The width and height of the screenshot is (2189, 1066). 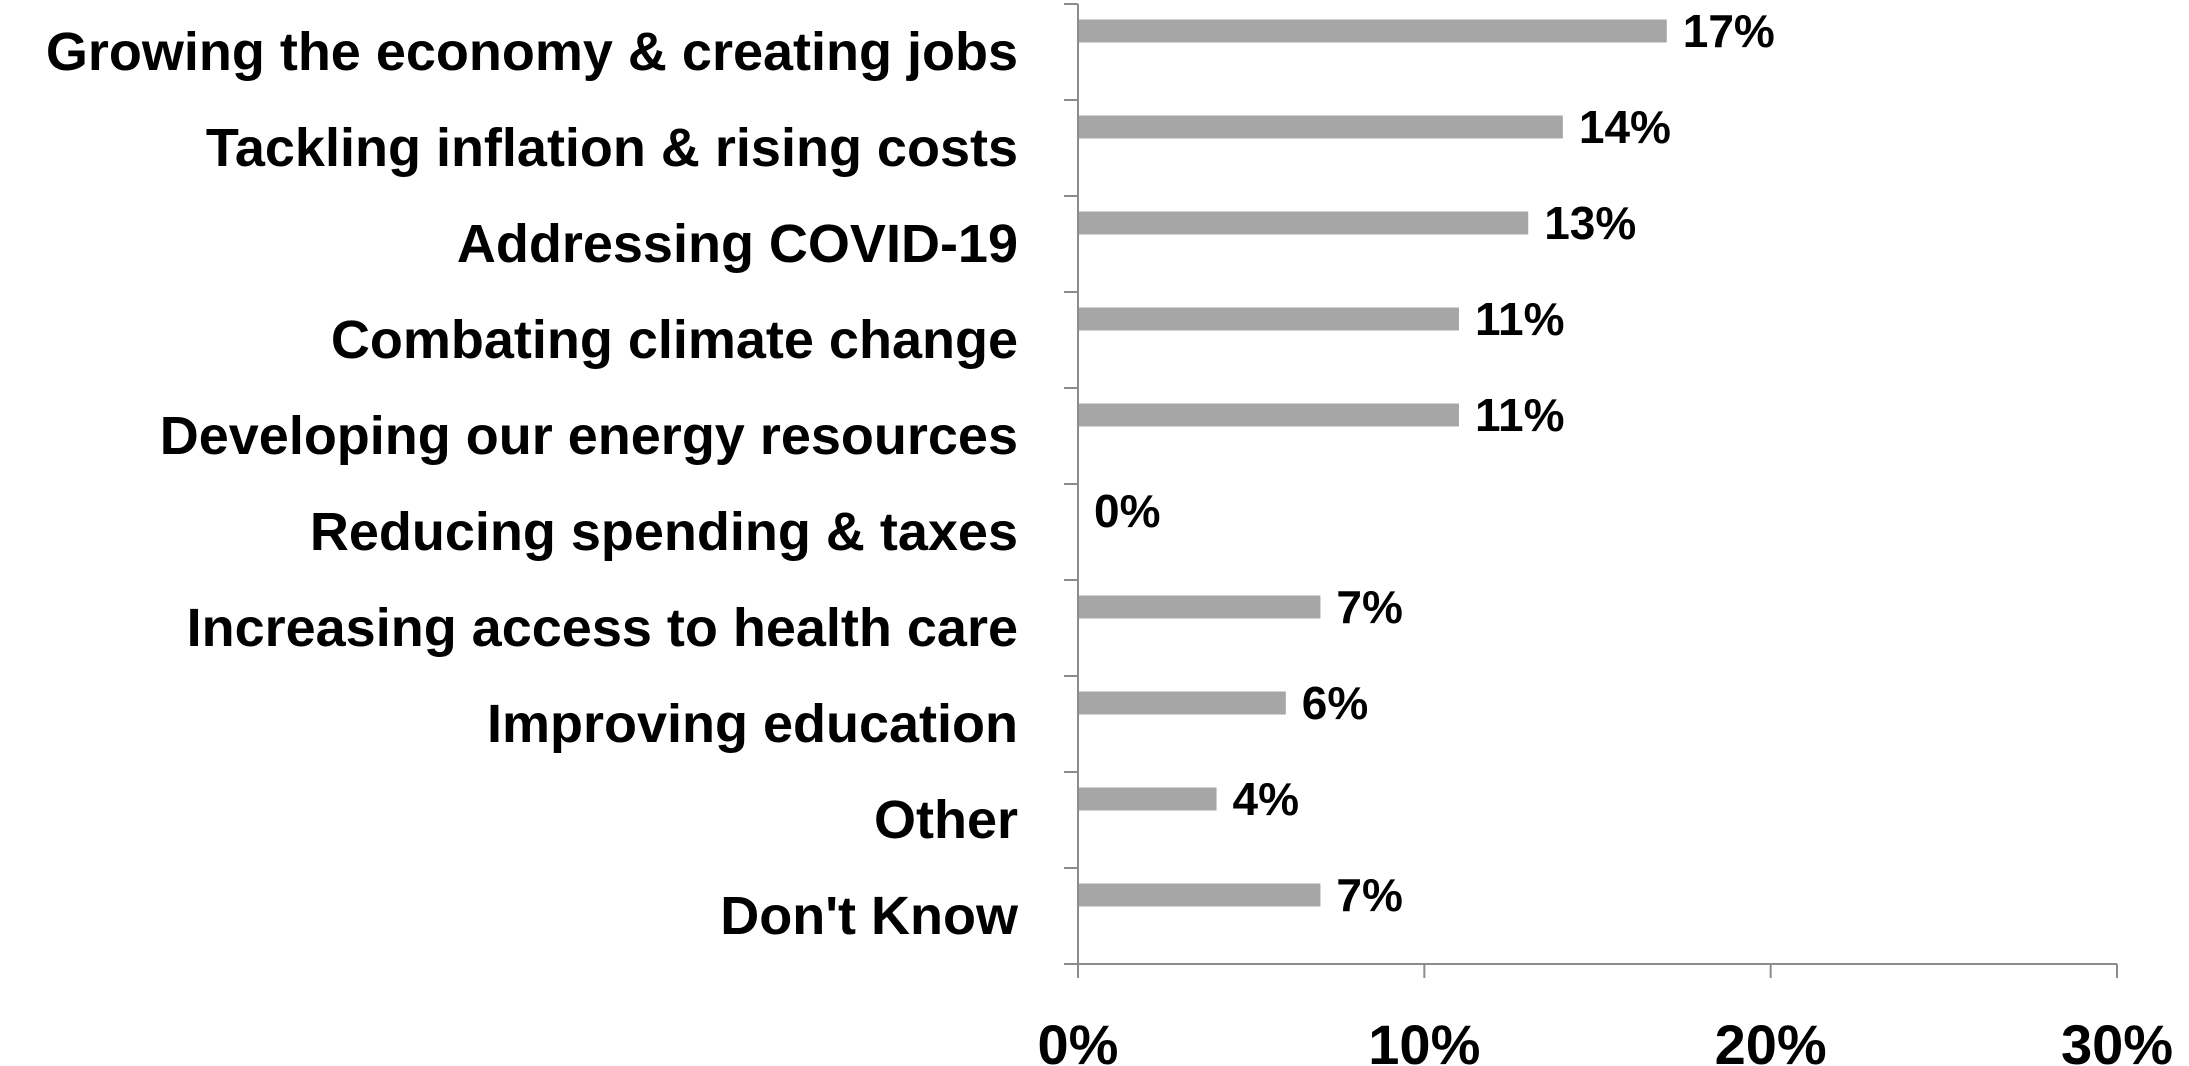 I want to click on x-tick-label-0: 0%, so click(x=1078, y=1039).